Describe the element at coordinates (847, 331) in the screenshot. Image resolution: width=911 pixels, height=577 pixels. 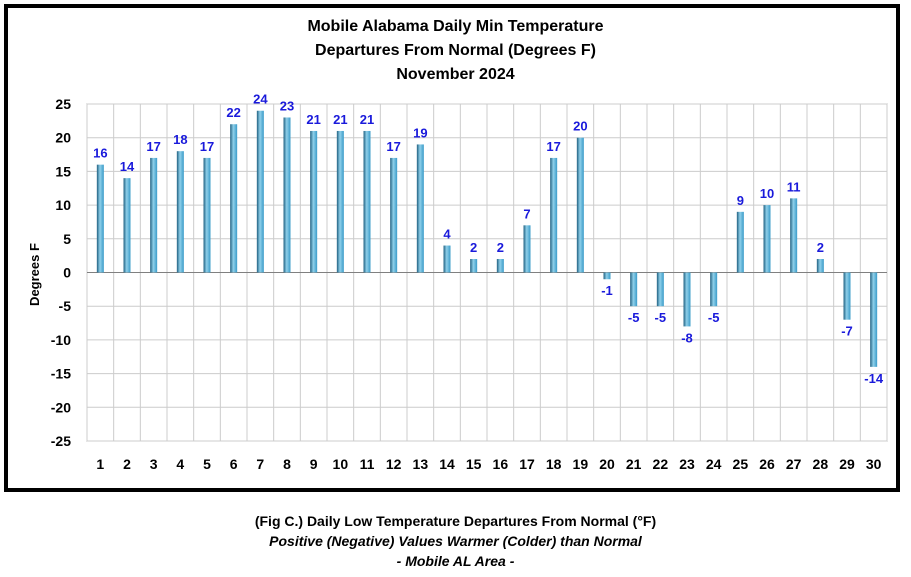
I see `data-label: -7` at that location.